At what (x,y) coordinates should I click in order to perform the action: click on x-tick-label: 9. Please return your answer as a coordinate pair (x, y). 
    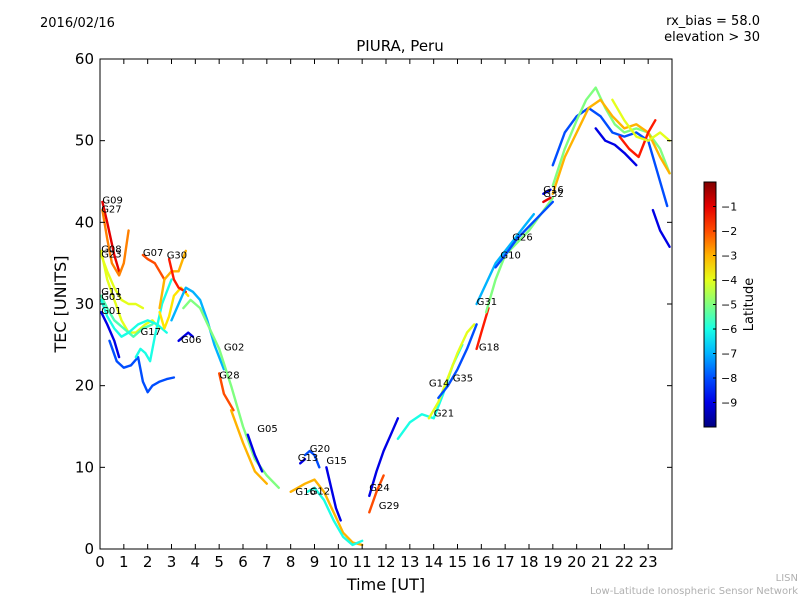
    Looking at the image, I should click on (315, 562).